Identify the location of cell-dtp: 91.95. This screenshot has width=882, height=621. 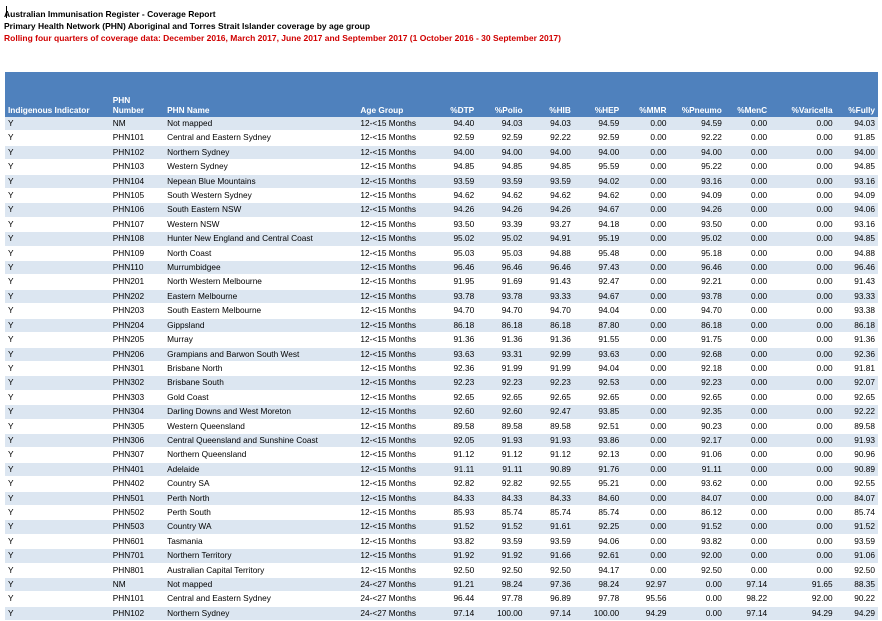
(454, 282).